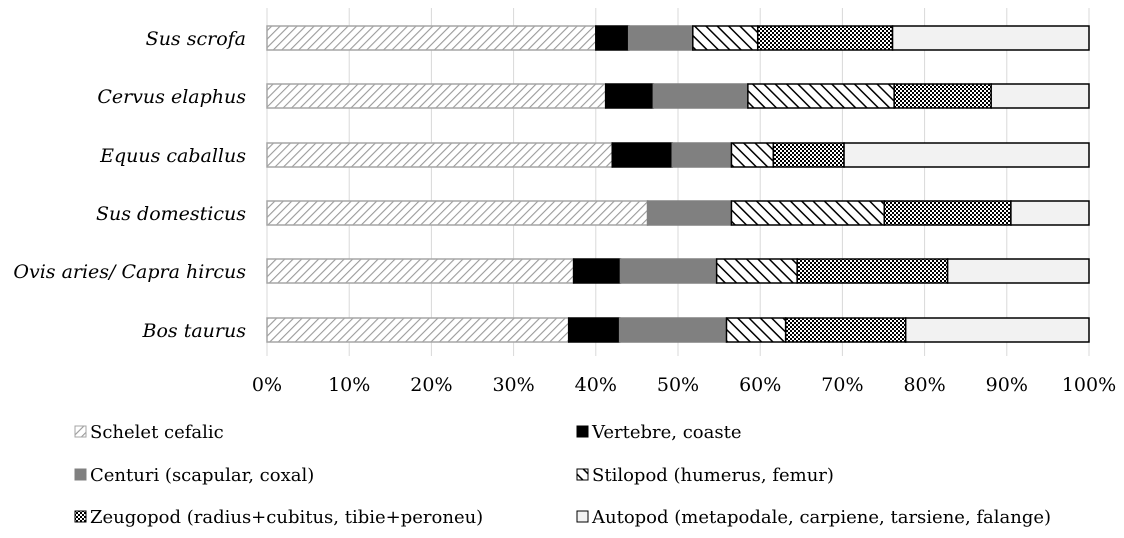 This screenshot has width=1124, height=538. What do you see at coordinates (129, 272) in the screenshot?
I see `category-label: Ovis aries/ Capra hircus` at bounding box center [129, 272].